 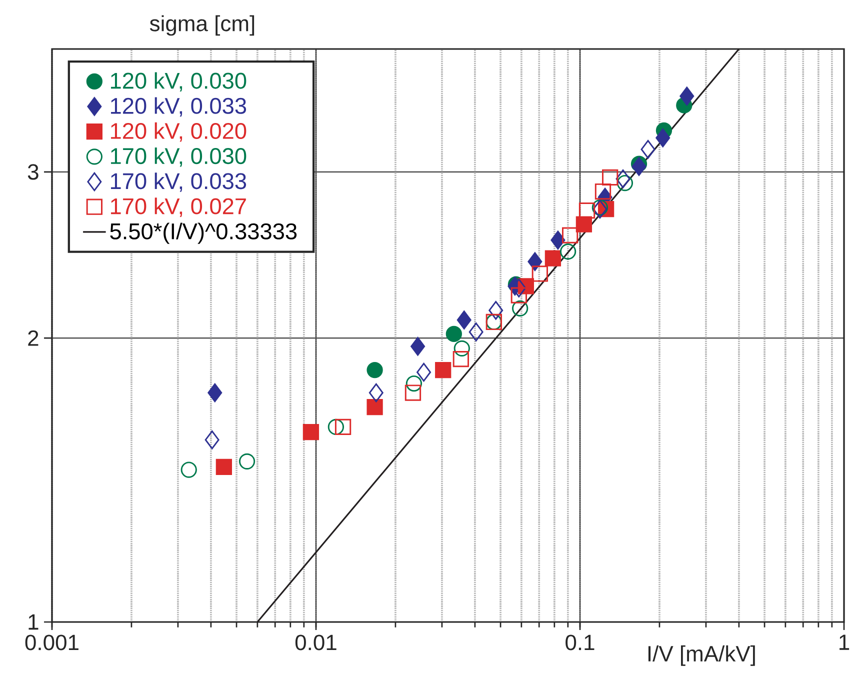 What do you see at coordinates (178, 157) in the screenshot?
I see `legend-label: 170 kV, 0.030` at bounding box center [178, 157].